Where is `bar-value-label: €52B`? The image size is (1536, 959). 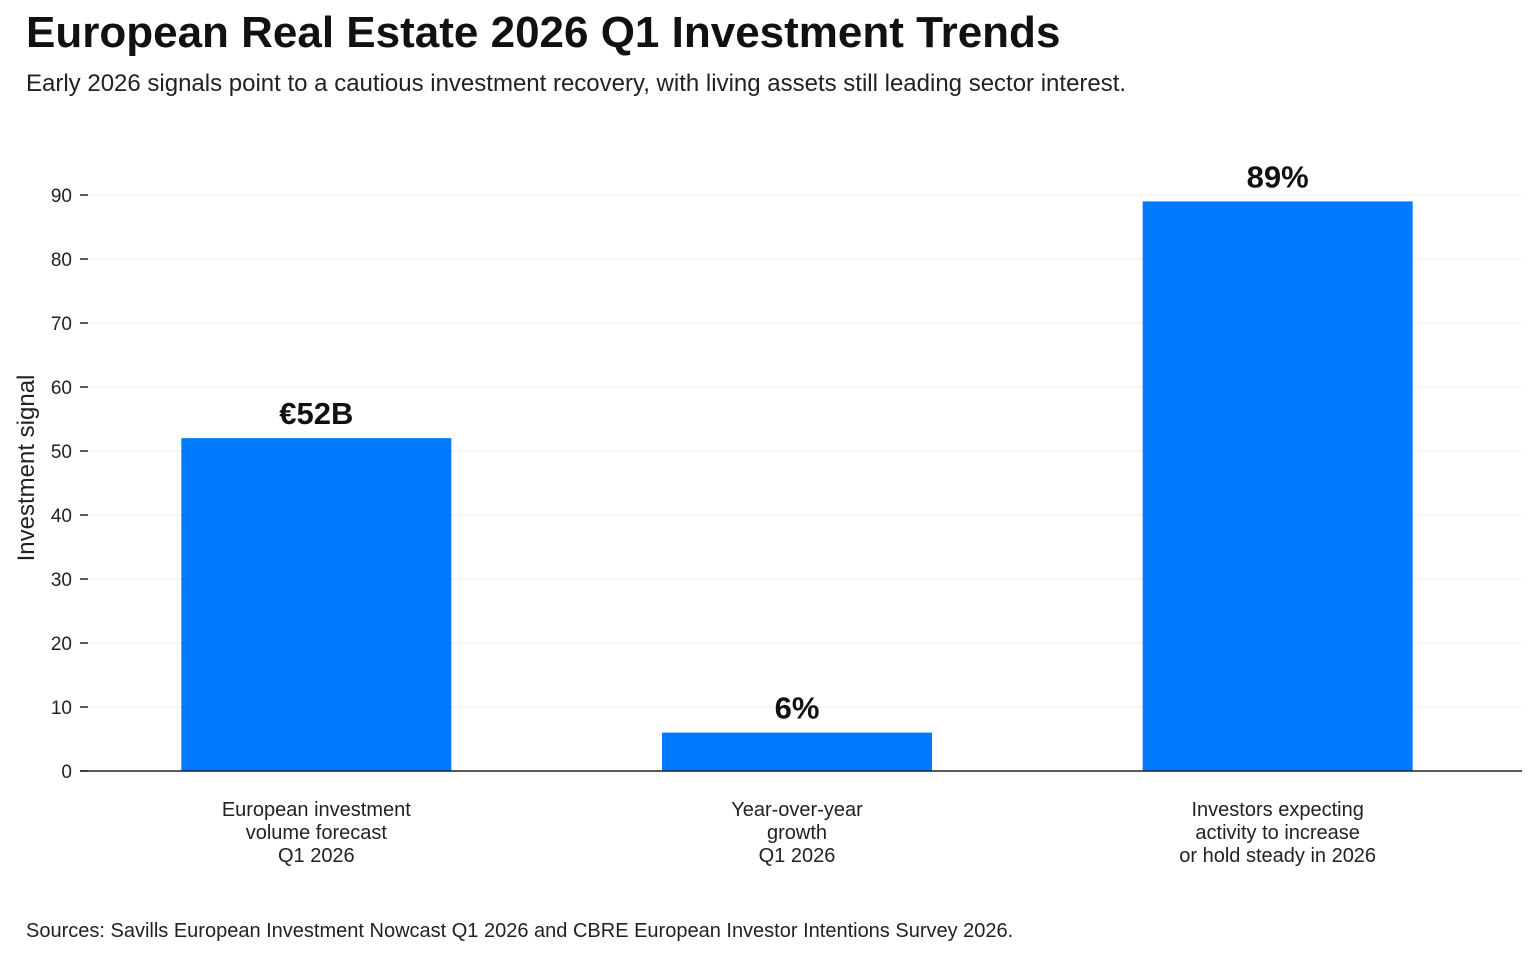 bar-value-label: €52B is located at coordinates (316, 413).